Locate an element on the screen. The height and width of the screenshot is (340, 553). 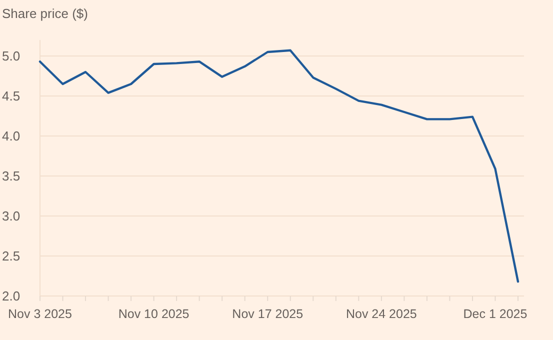
chart-title: Share price ($) is located at coordinates (45, 13).